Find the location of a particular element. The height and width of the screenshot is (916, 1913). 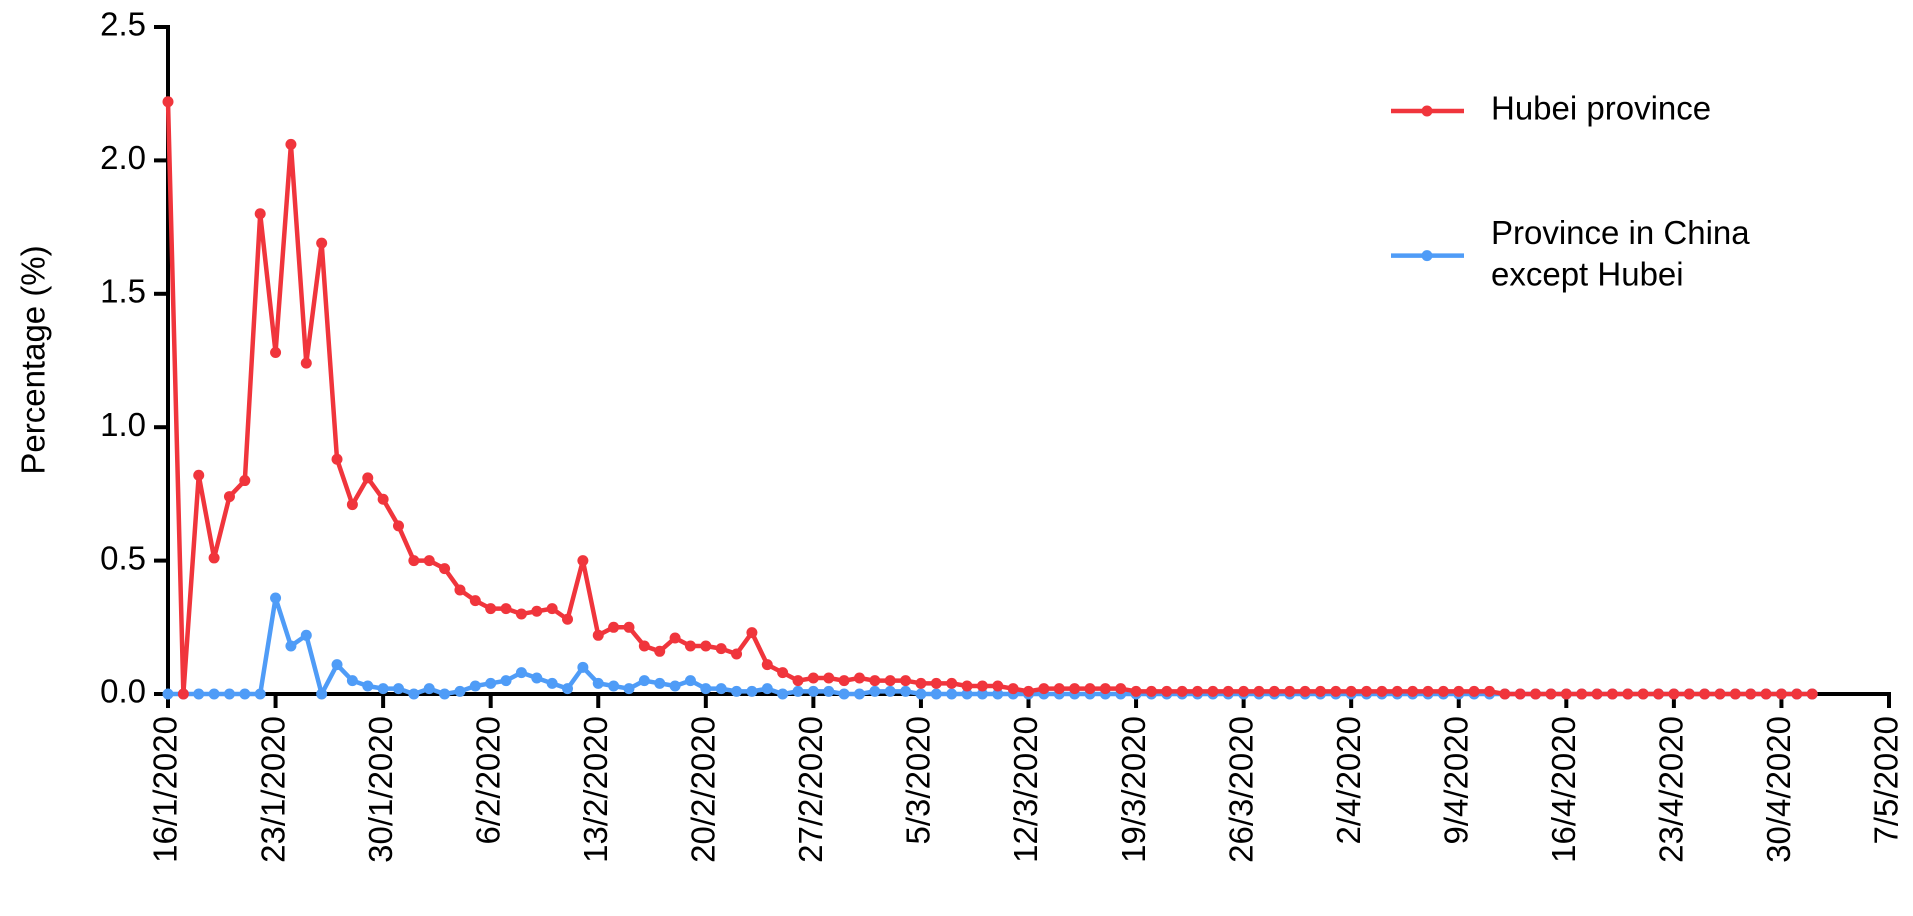

legend-label: Hubei province is located at coordinates (1601, 108).